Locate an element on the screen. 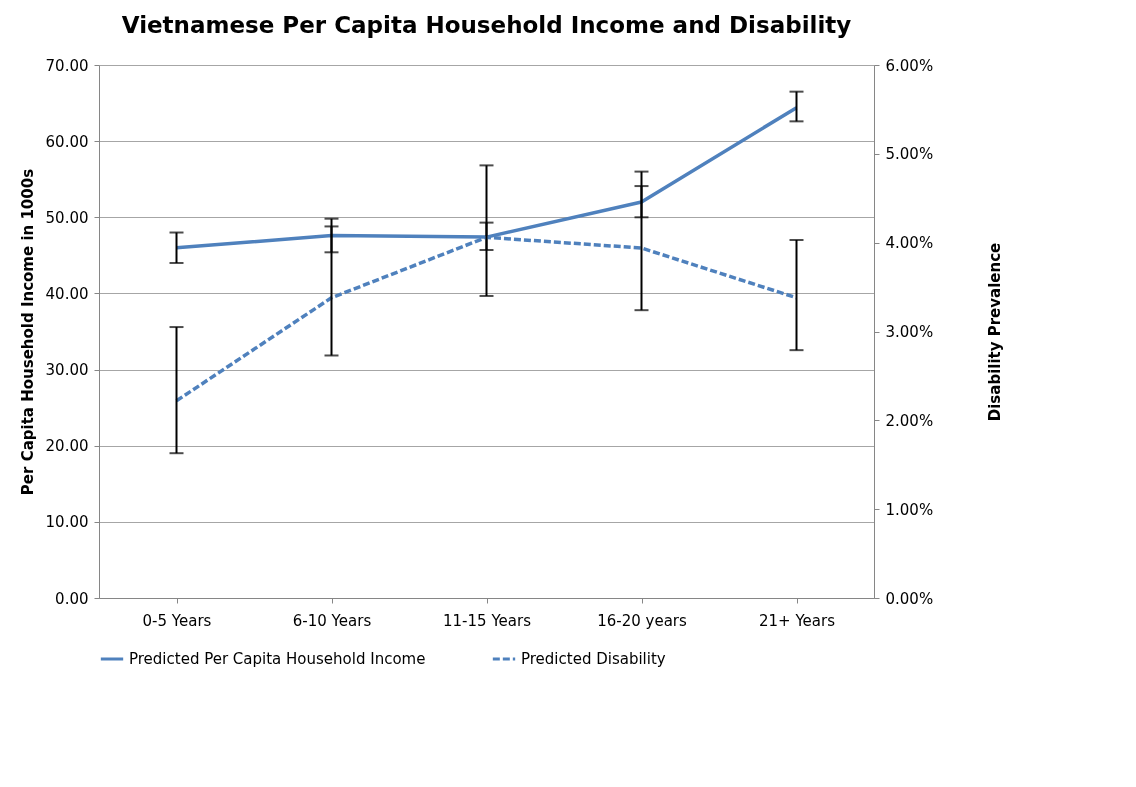 This screenshot has height=787, width=1136. y2-tick-label: 6.00% is located at coordinates (909, 65).